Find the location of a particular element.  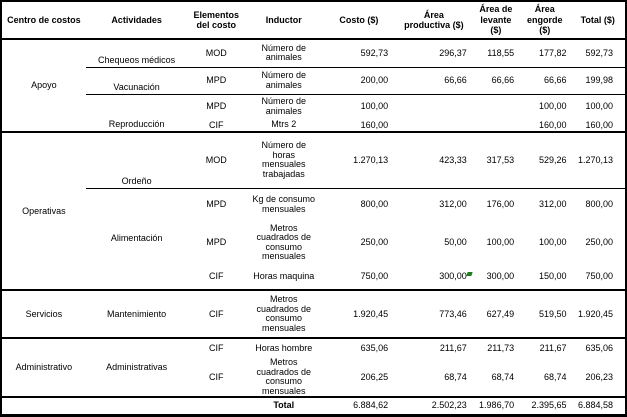

cell-total-engorde: 2.395,65 is located at coordinates (549, 405).